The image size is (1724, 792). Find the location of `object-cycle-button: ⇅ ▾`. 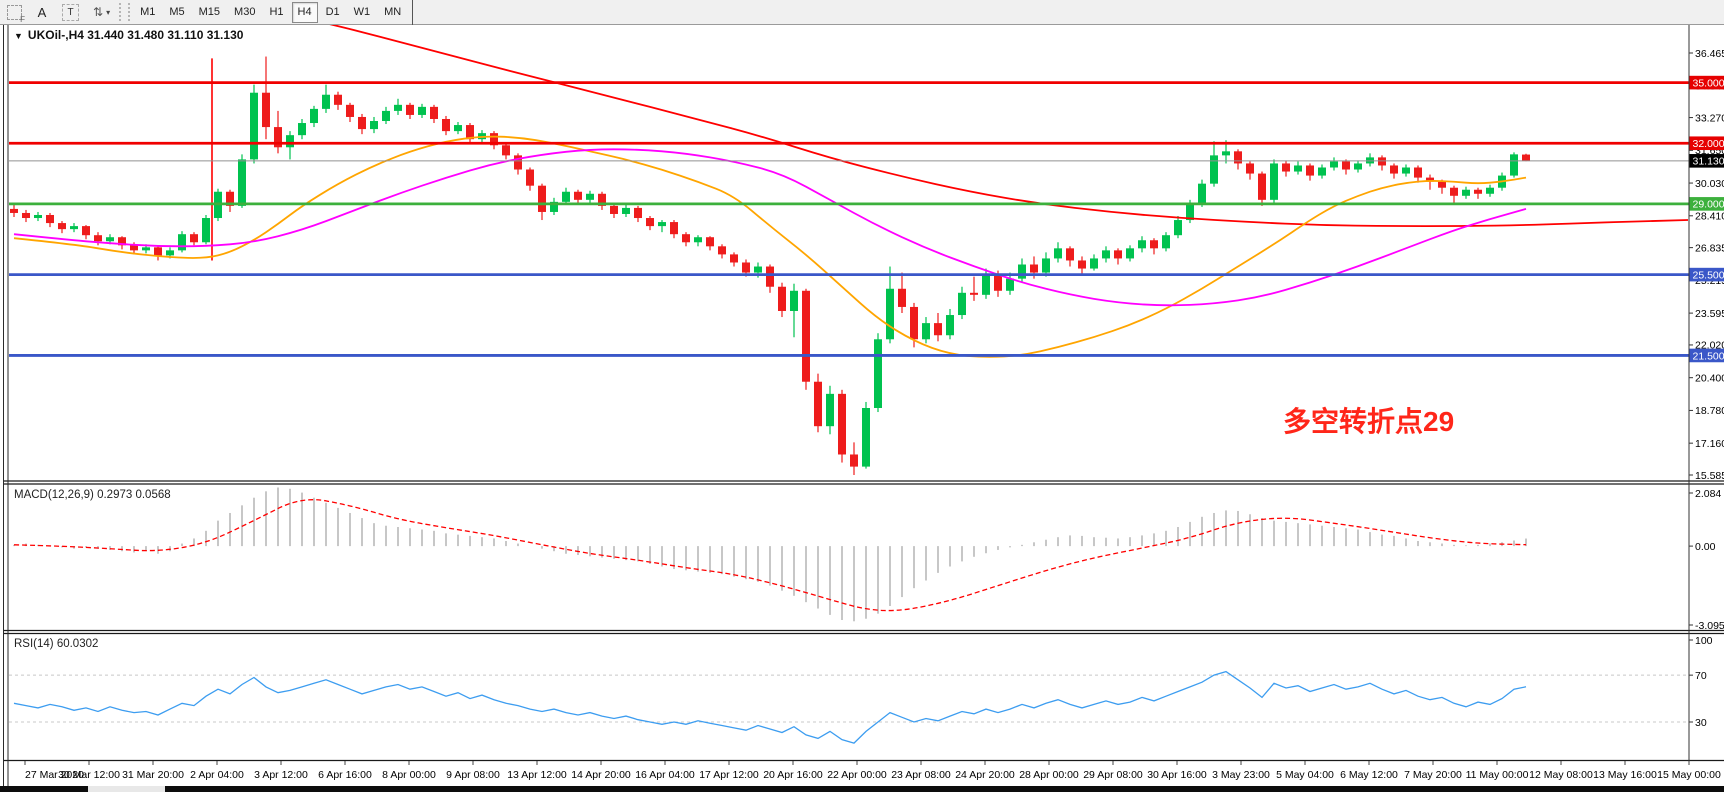

object-cycle-button: ⇅ ▾ is located at coordinates (101, 12).